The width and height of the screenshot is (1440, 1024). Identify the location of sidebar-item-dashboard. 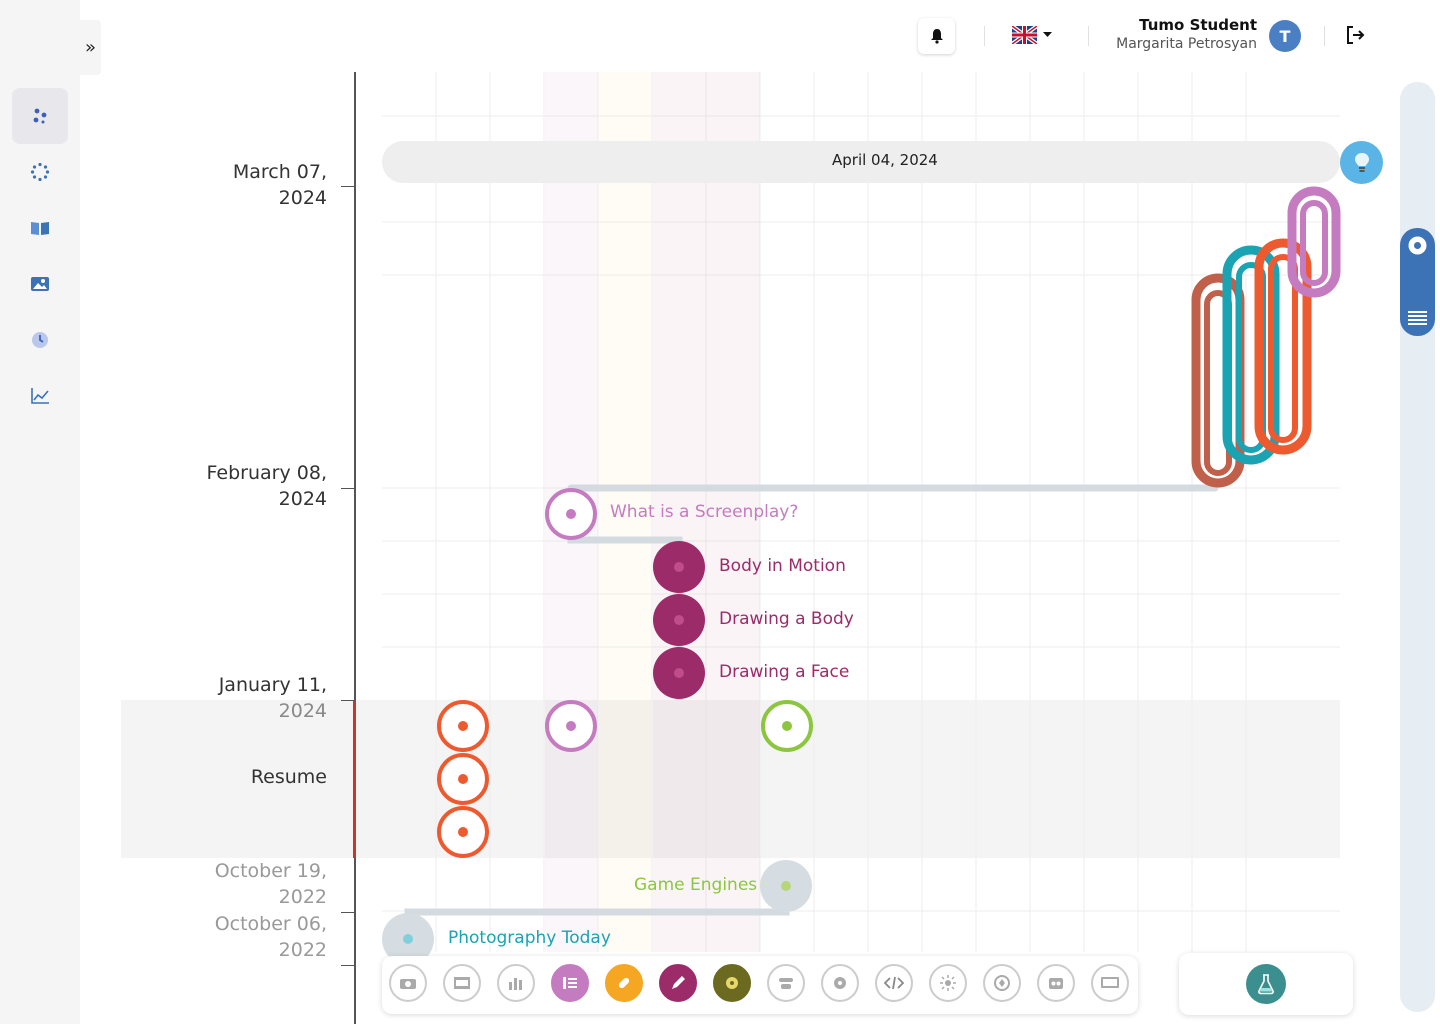
(40, 116).